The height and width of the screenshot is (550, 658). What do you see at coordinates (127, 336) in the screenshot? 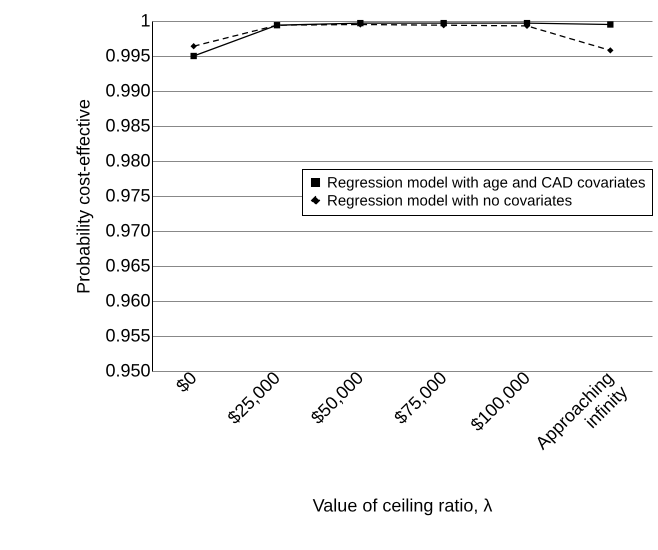
I see `y-tick-label: 0.955` at bounding box center [127, 336].